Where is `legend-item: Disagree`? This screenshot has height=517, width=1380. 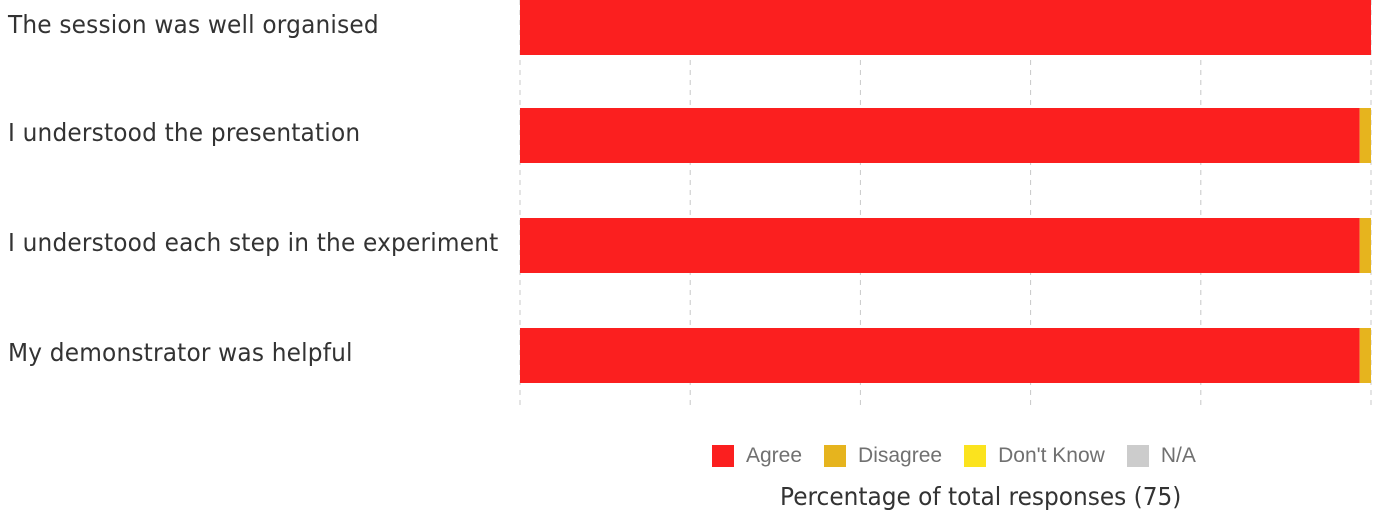
legend-item: Disagree is located at coordinates (883, 456).